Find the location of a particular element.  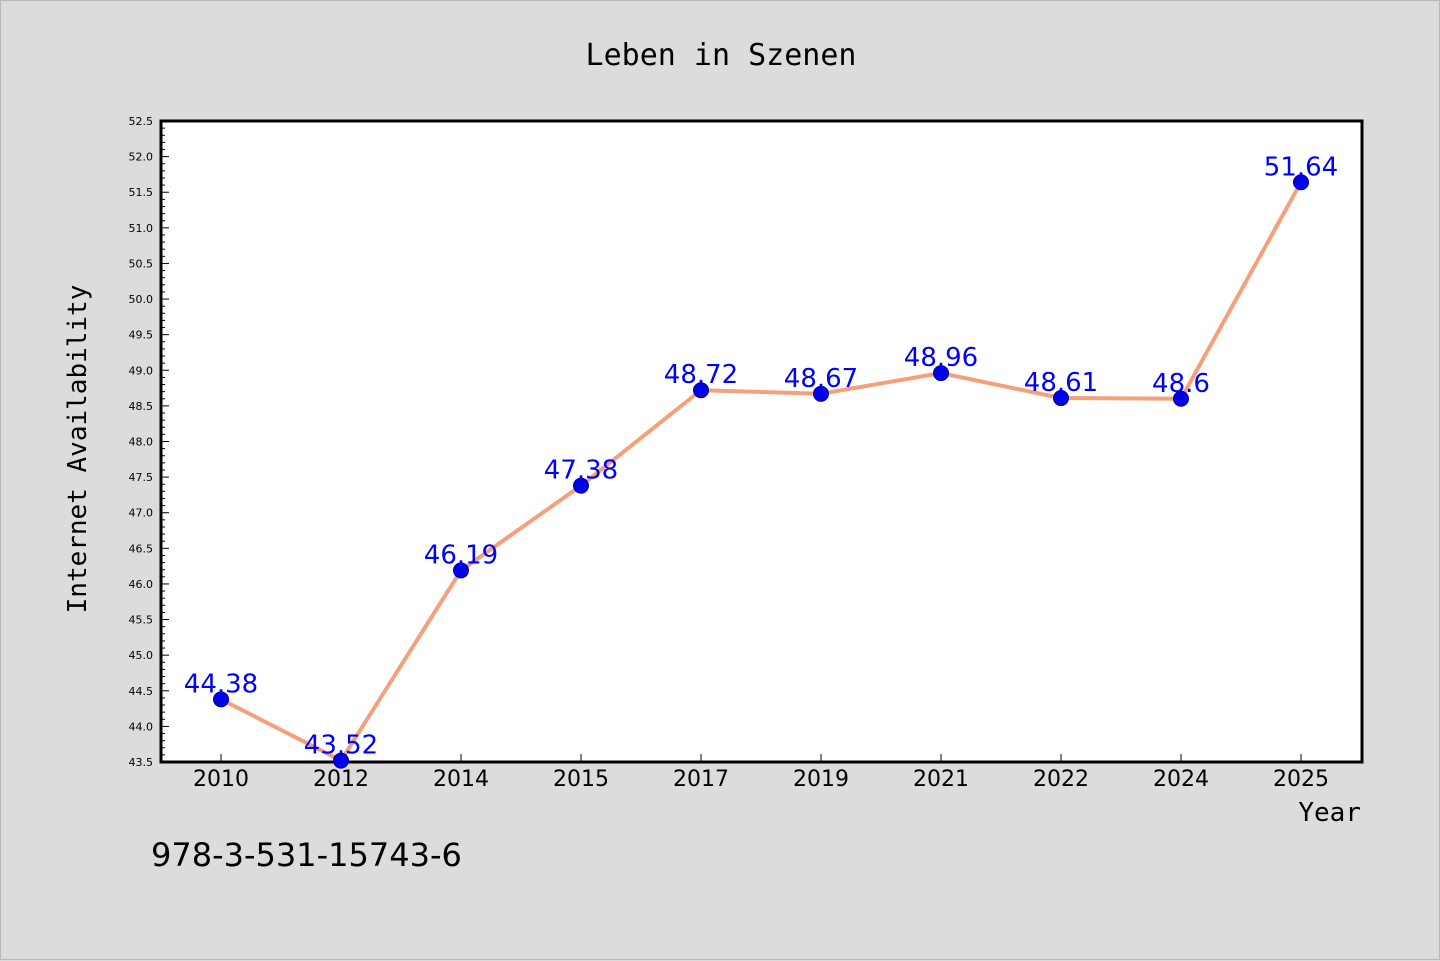

isbn-text: 978-3-531-15743-6 is located at coordinates (306, 855).